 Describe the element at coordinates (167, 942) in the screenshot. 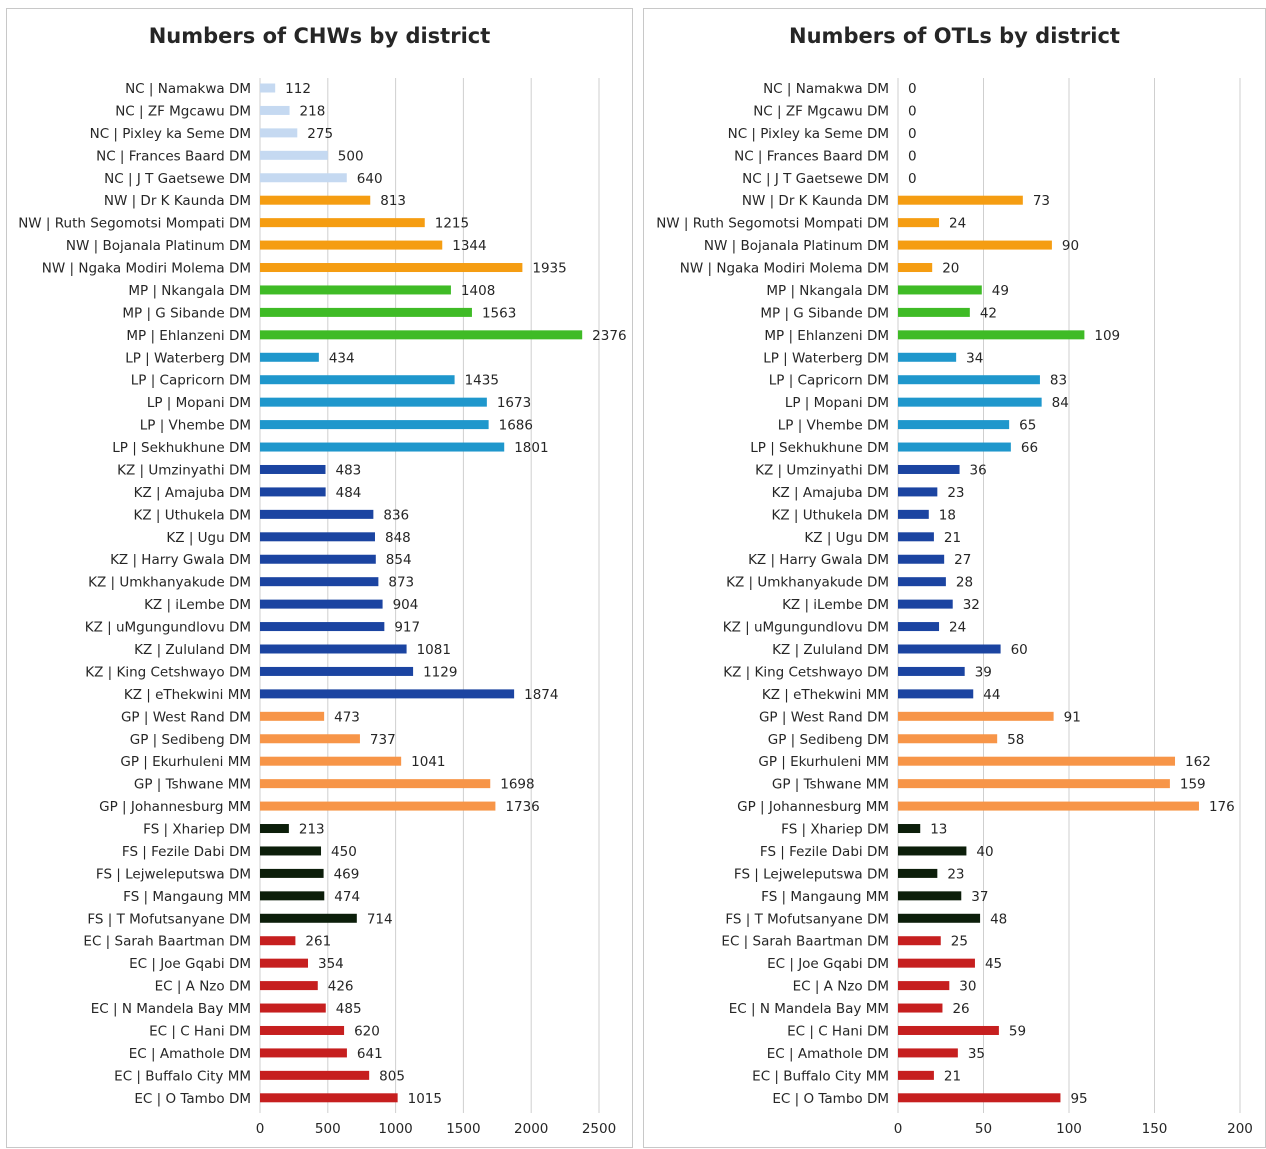

I see `category-label: EC | Sarah Baartman DM` at that location.